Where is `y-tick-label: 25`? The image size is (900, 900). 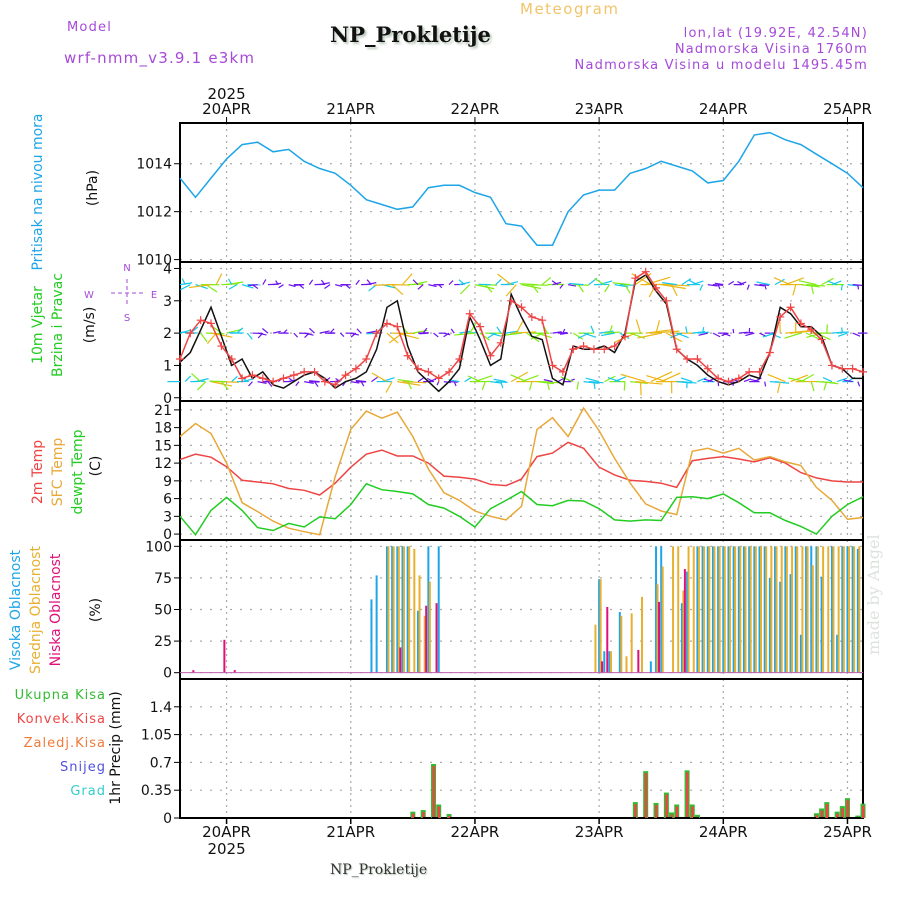
y-tick-label: 25 is located at coordinates (163, 642).